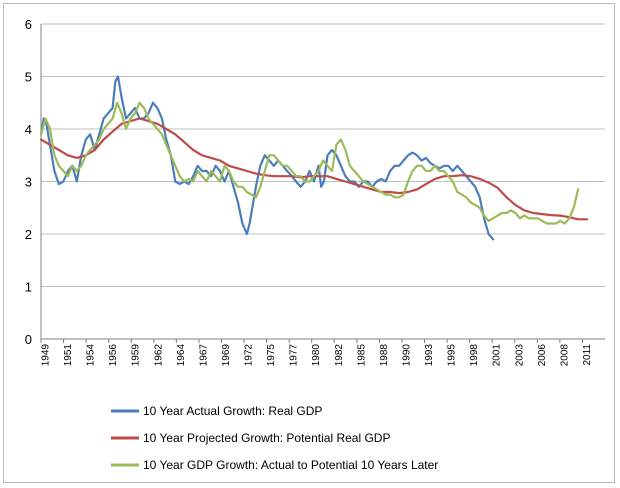 Image resolution: width=620 pixels, height=488 pixels. I want to click on x-tick-label: 1980, so click(316, 355).